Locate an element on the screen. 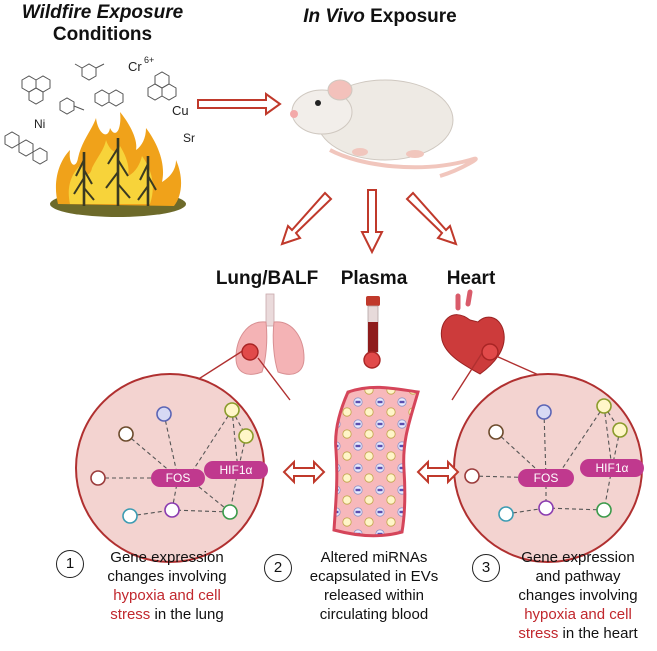 This screenshot has height=651, width=657. lung-gene-network: FOS HIF1α is located at coordinates (171, 468).